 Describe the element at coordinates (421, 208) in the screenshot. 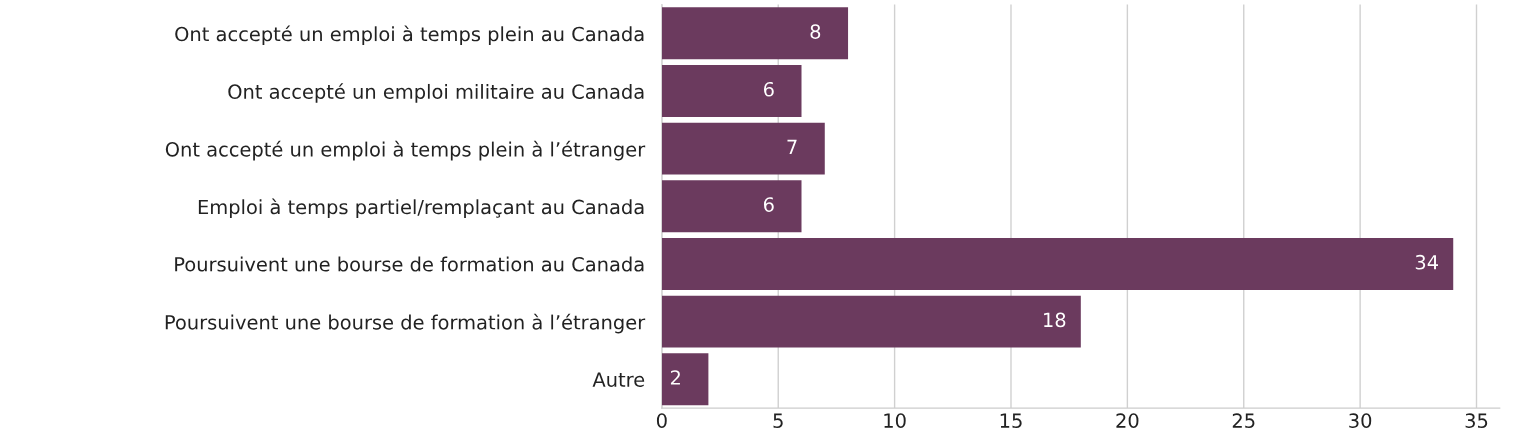

I see `y-tick-label: Emploi à temps partiel/remplaçant au Canada` at that location.